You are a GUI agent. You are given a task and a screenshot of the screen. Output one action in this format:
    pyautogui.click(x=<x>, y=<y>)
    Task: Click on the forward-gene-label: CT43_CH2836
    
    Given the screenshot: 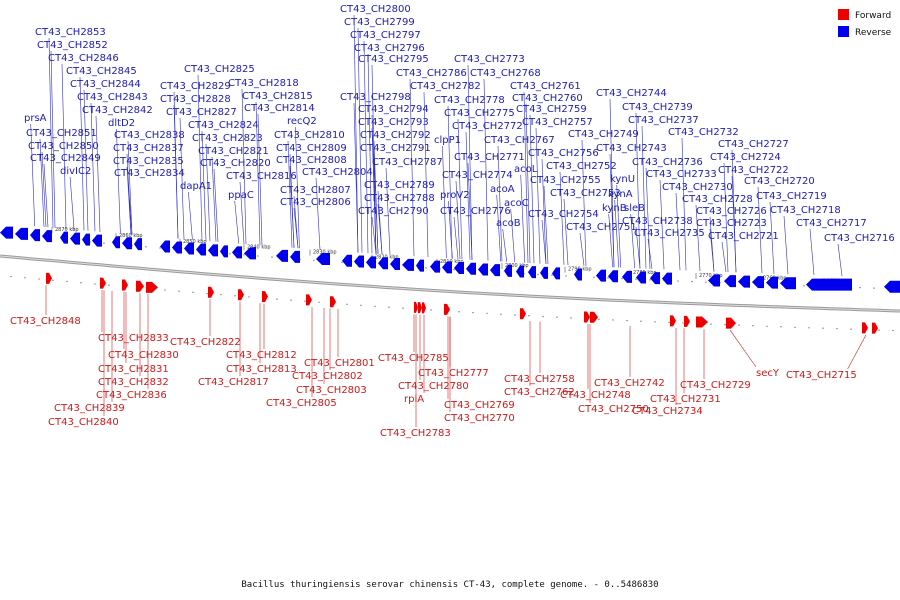 What is the action you would take?
    pyautogui.click(x=131, y=395)
    